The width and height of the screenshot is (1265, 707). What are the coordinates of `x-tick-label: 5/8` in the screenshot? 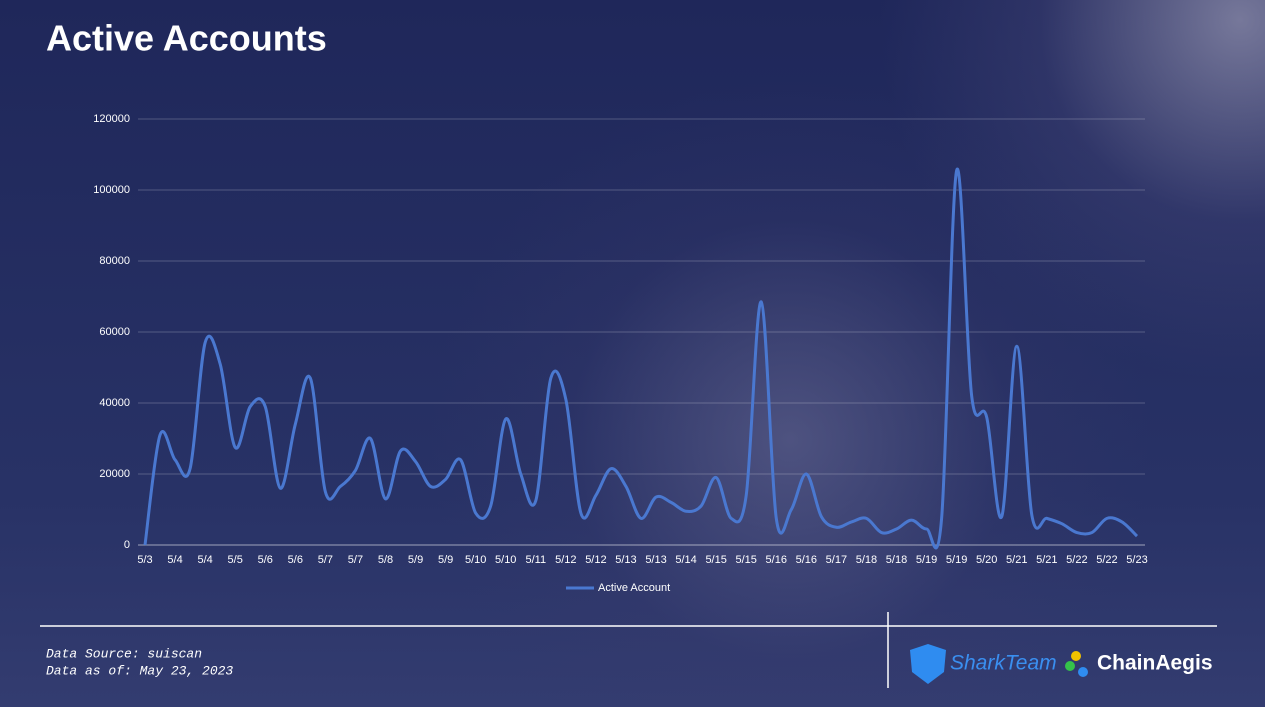 It's located at (385, 560).